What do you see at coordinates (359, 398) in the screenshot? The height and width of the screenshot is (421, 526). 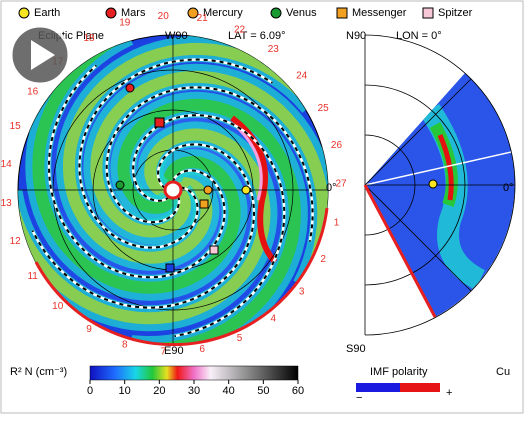 I see `imf-minus: −` at bounding box center [359, 398].